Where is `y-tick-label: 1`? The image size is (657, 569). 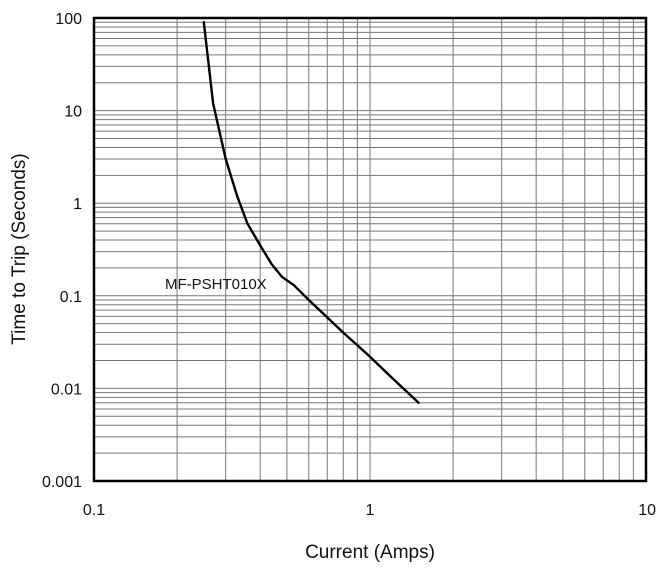
y-tick-label: 1 is located at coordinates (77, 204).